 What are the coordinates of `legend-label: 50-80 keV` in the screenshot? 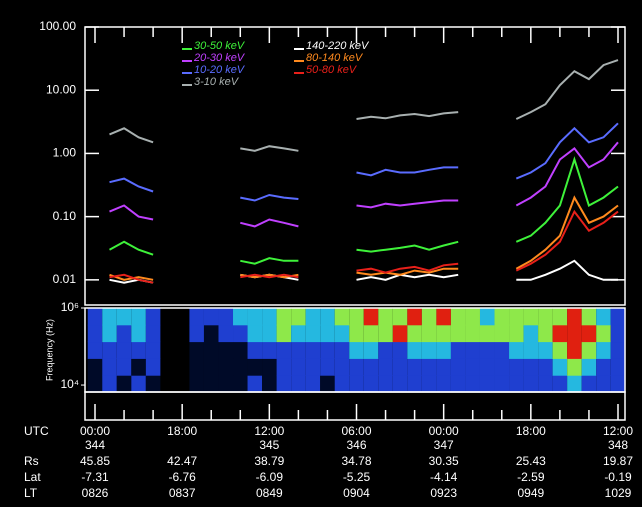 It's located at (332, 70).